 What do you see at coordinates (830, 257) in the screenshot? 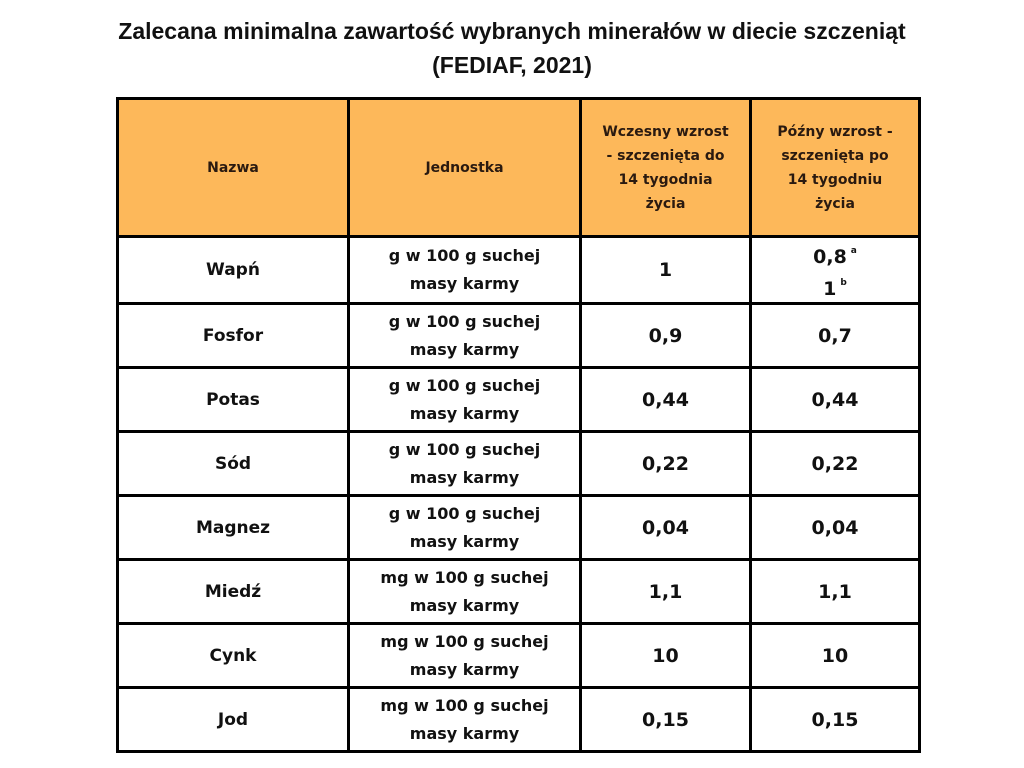
I see `late-value-a: 0,8` at bounding box center [830, 257].